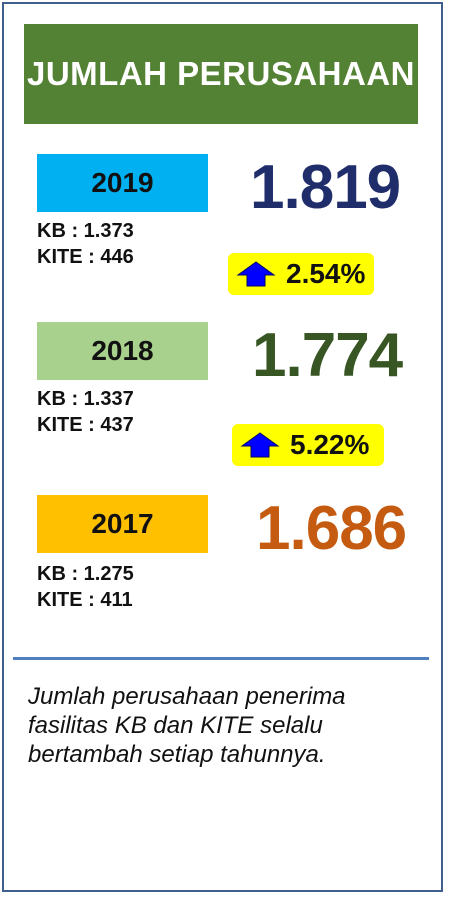 Image resolution: width=452 pixels, height=898 pixels. I want to click on total-2017: 1.686, so click(331, 528).